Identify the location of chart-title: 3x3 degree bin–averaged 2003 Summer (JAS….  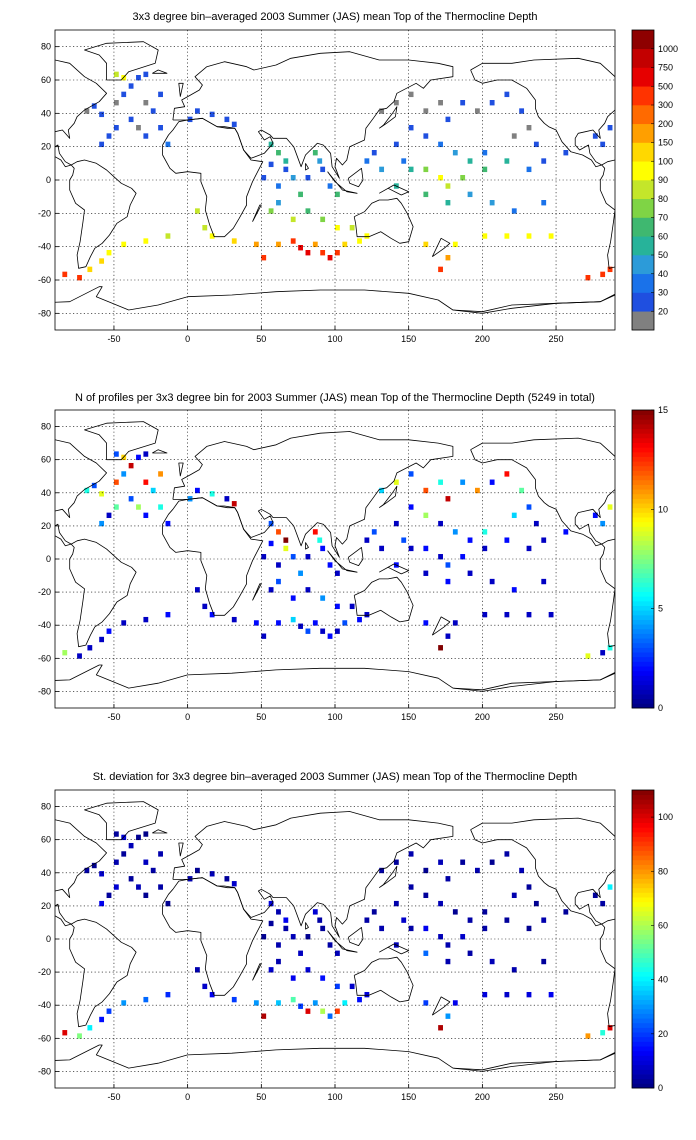
(335, 17).